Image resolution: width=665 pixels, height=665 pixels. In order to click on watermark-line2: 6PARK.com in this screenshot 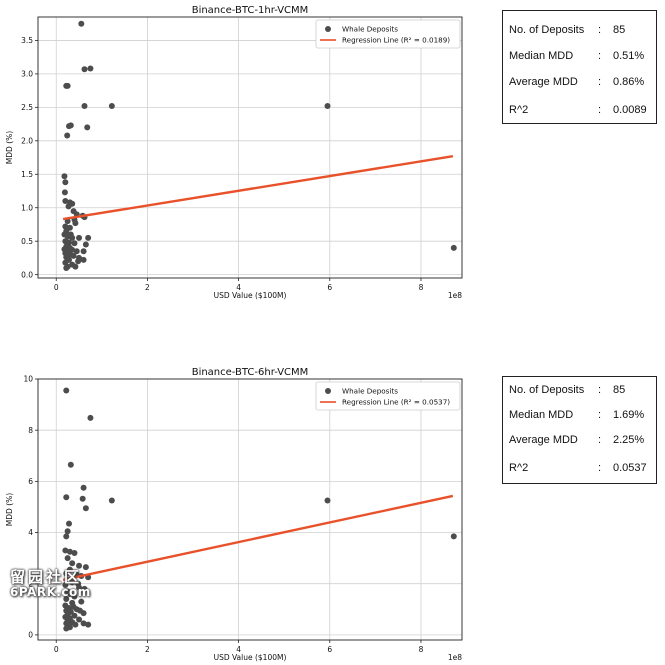, I will do `click(50, 592)`.